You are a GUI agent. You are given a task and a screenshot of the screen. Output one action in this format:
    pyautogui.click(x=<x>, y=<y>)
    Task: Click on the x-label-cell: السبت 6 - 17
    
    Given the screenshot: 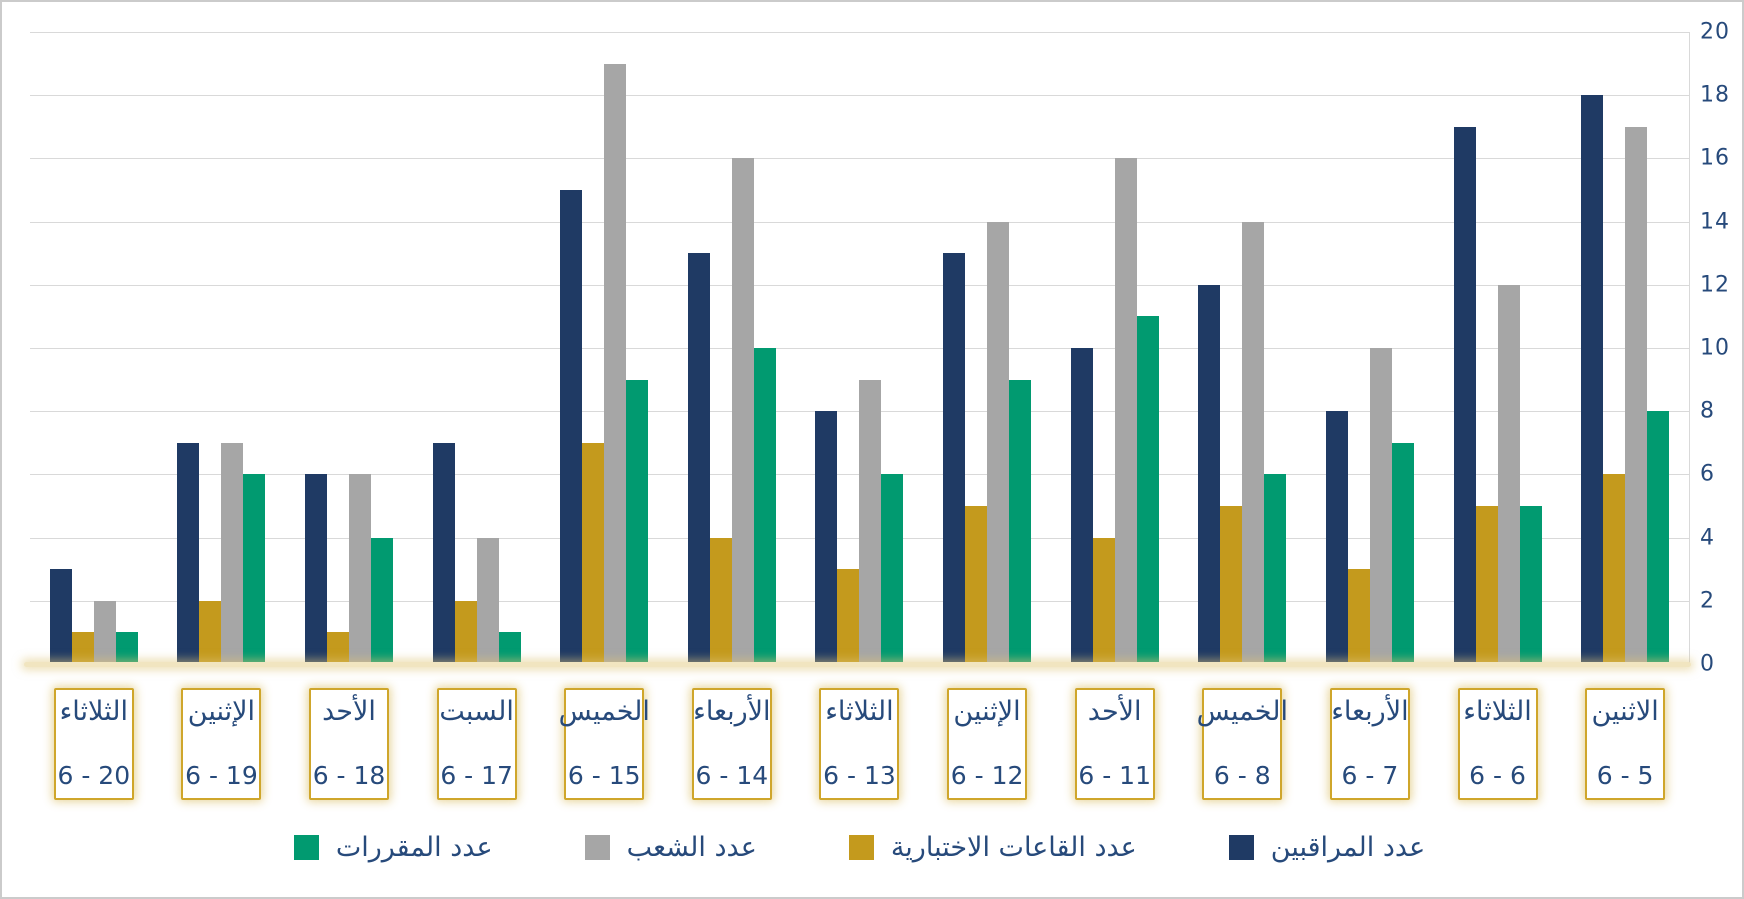 What is the action you would take?
    pyautogui.click(x=477, y=744)
    